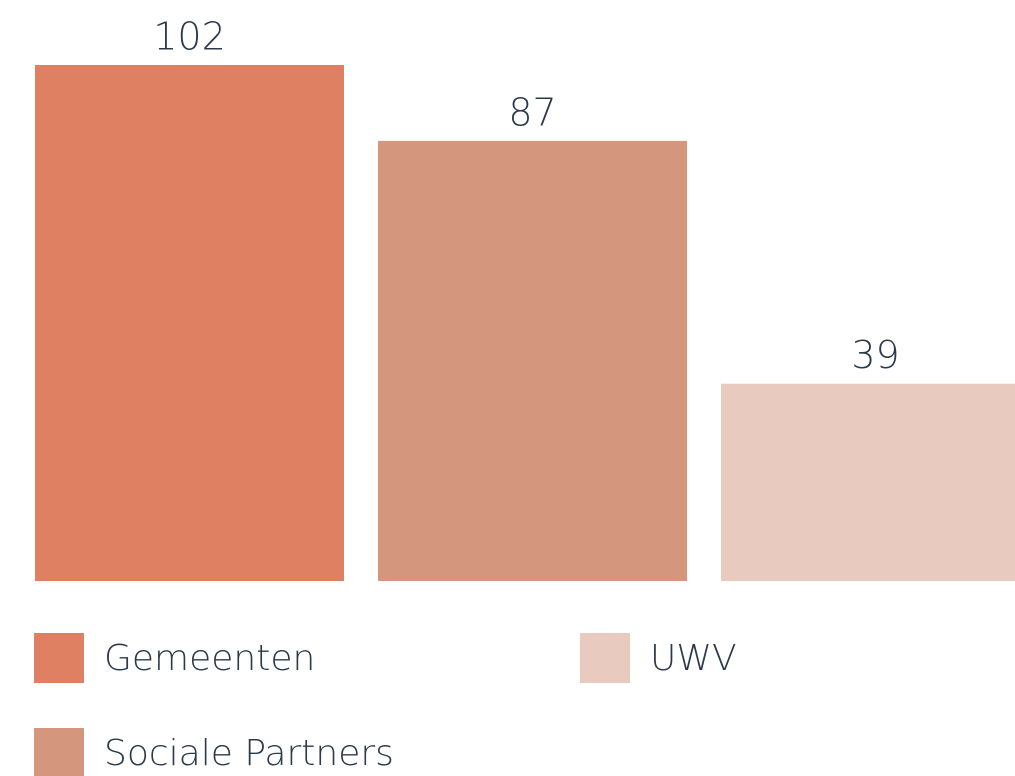 This screenshot has height=776, width=1015. I want to click on value-label: 87, so click(532, 112).